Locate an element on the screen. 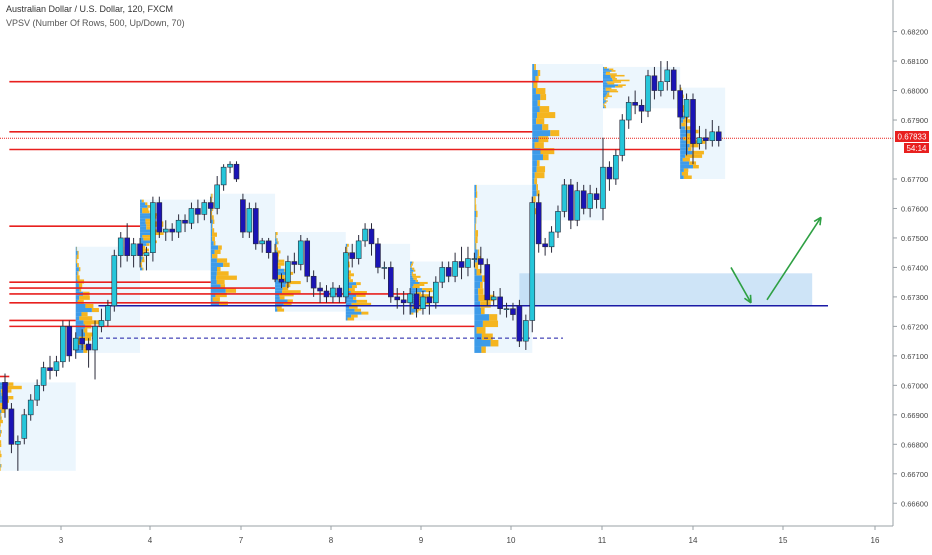 This screenshot has width=932, height=555. time-tick-label: 7 is located at coordinates (241, 540).